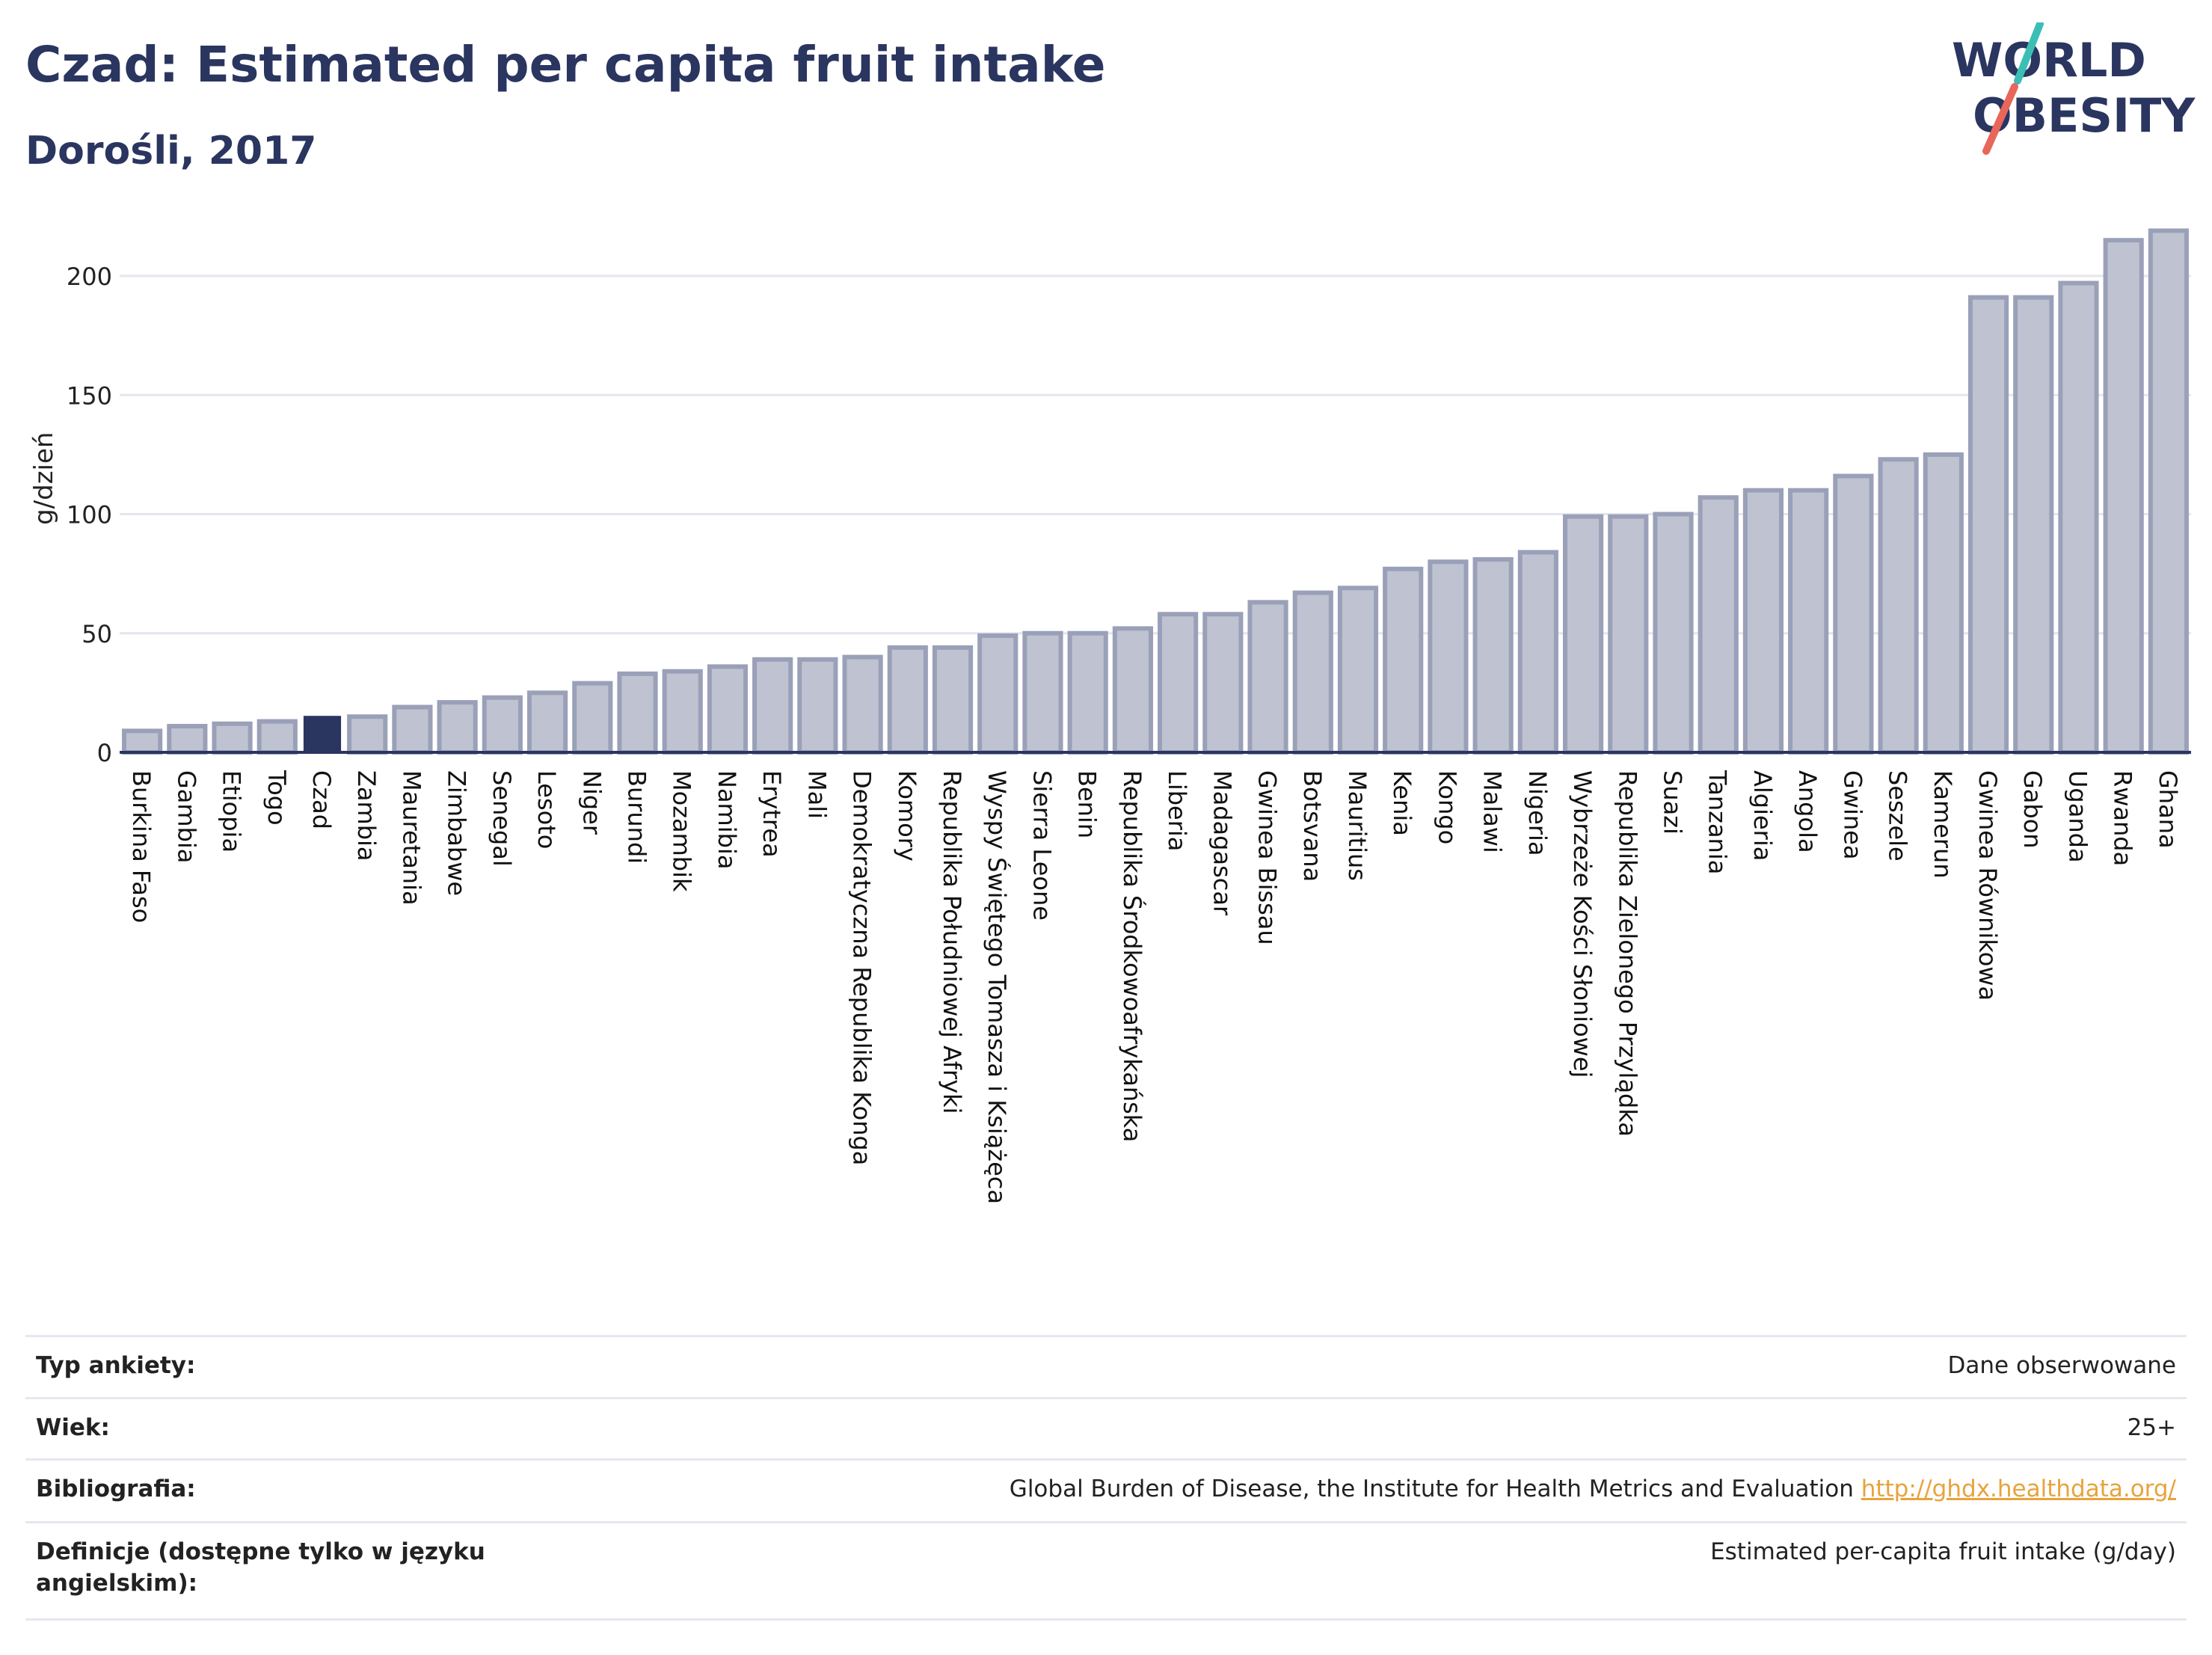  I want to click on x-tick-label: Benin, so click(1087, 804).